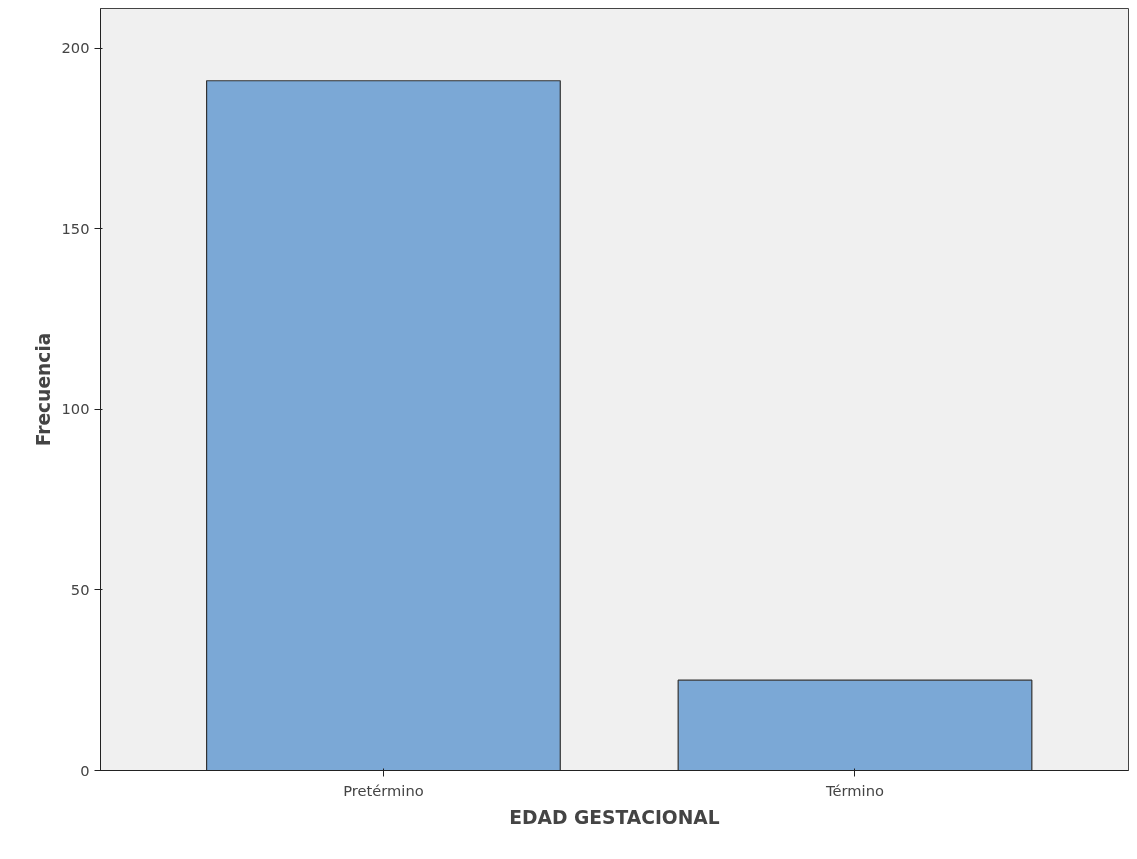 This screenshot has height=859, width=1137. I want to click on y-tick-label: 100, so click(75, 409).